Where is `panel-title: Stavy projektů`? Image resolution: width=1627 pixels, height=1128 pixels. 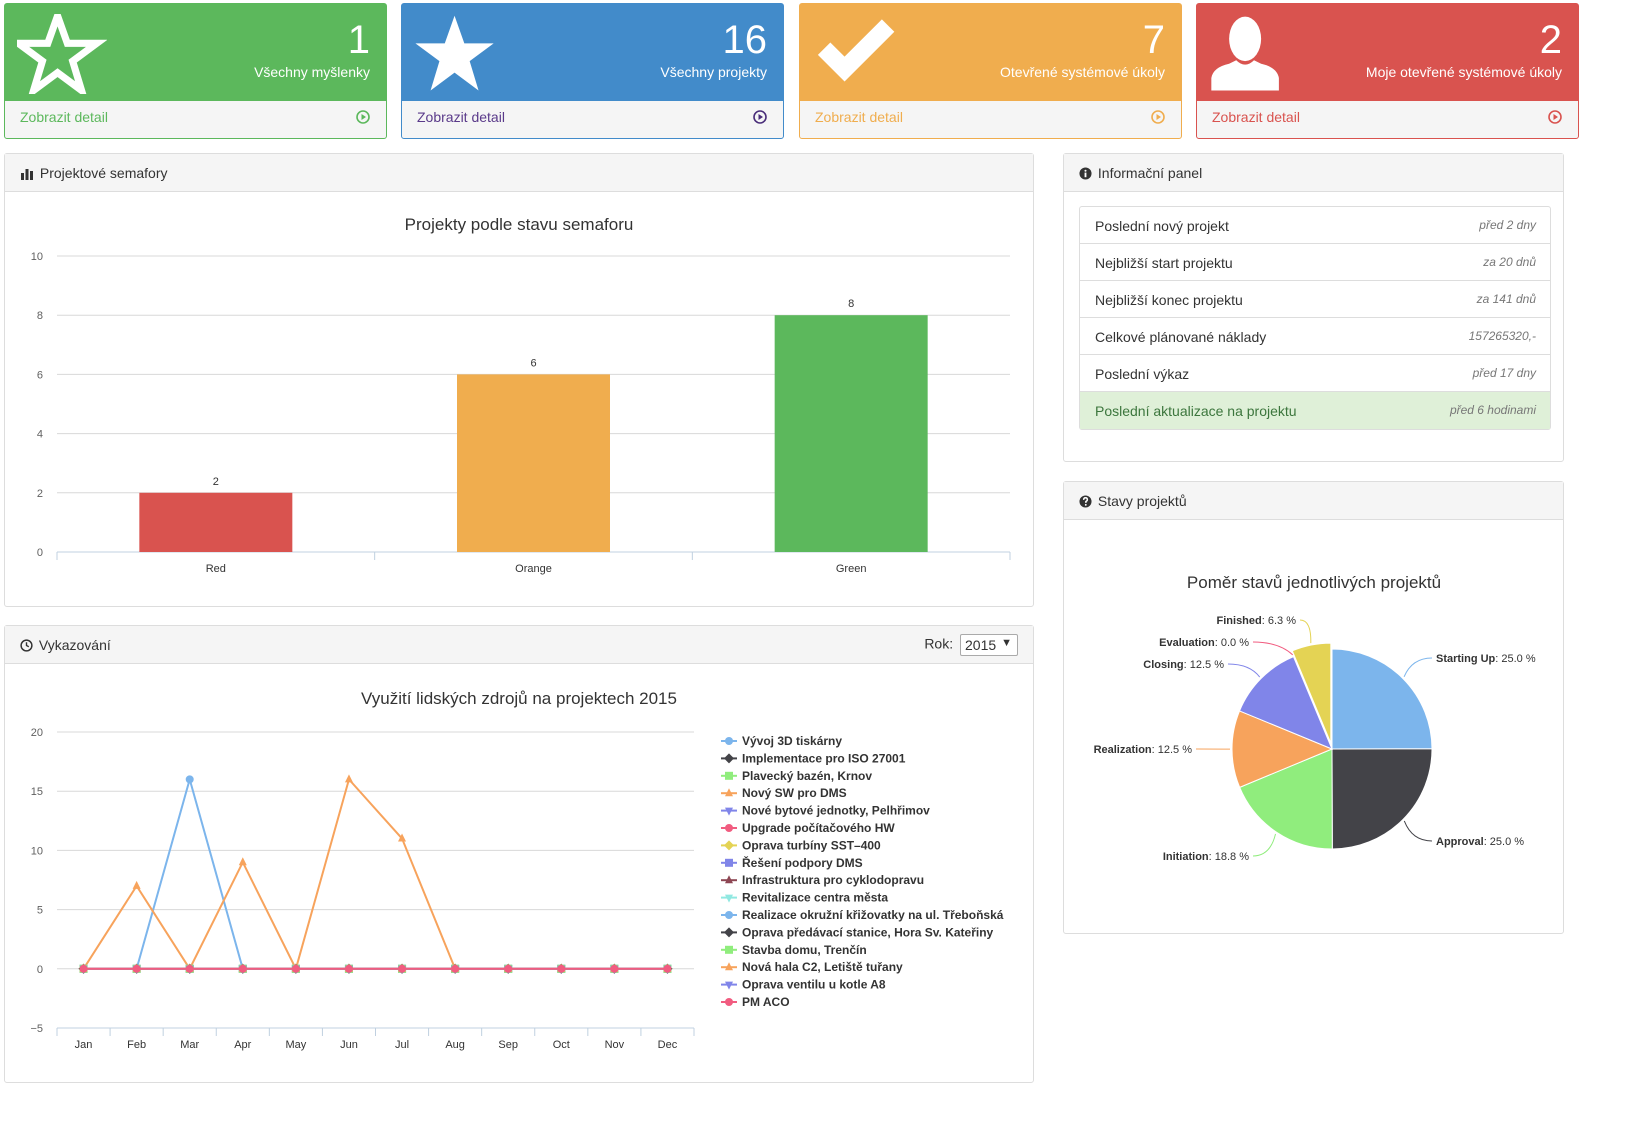 panel-title: Stavy projektů is located at coordinates (1142, 501).